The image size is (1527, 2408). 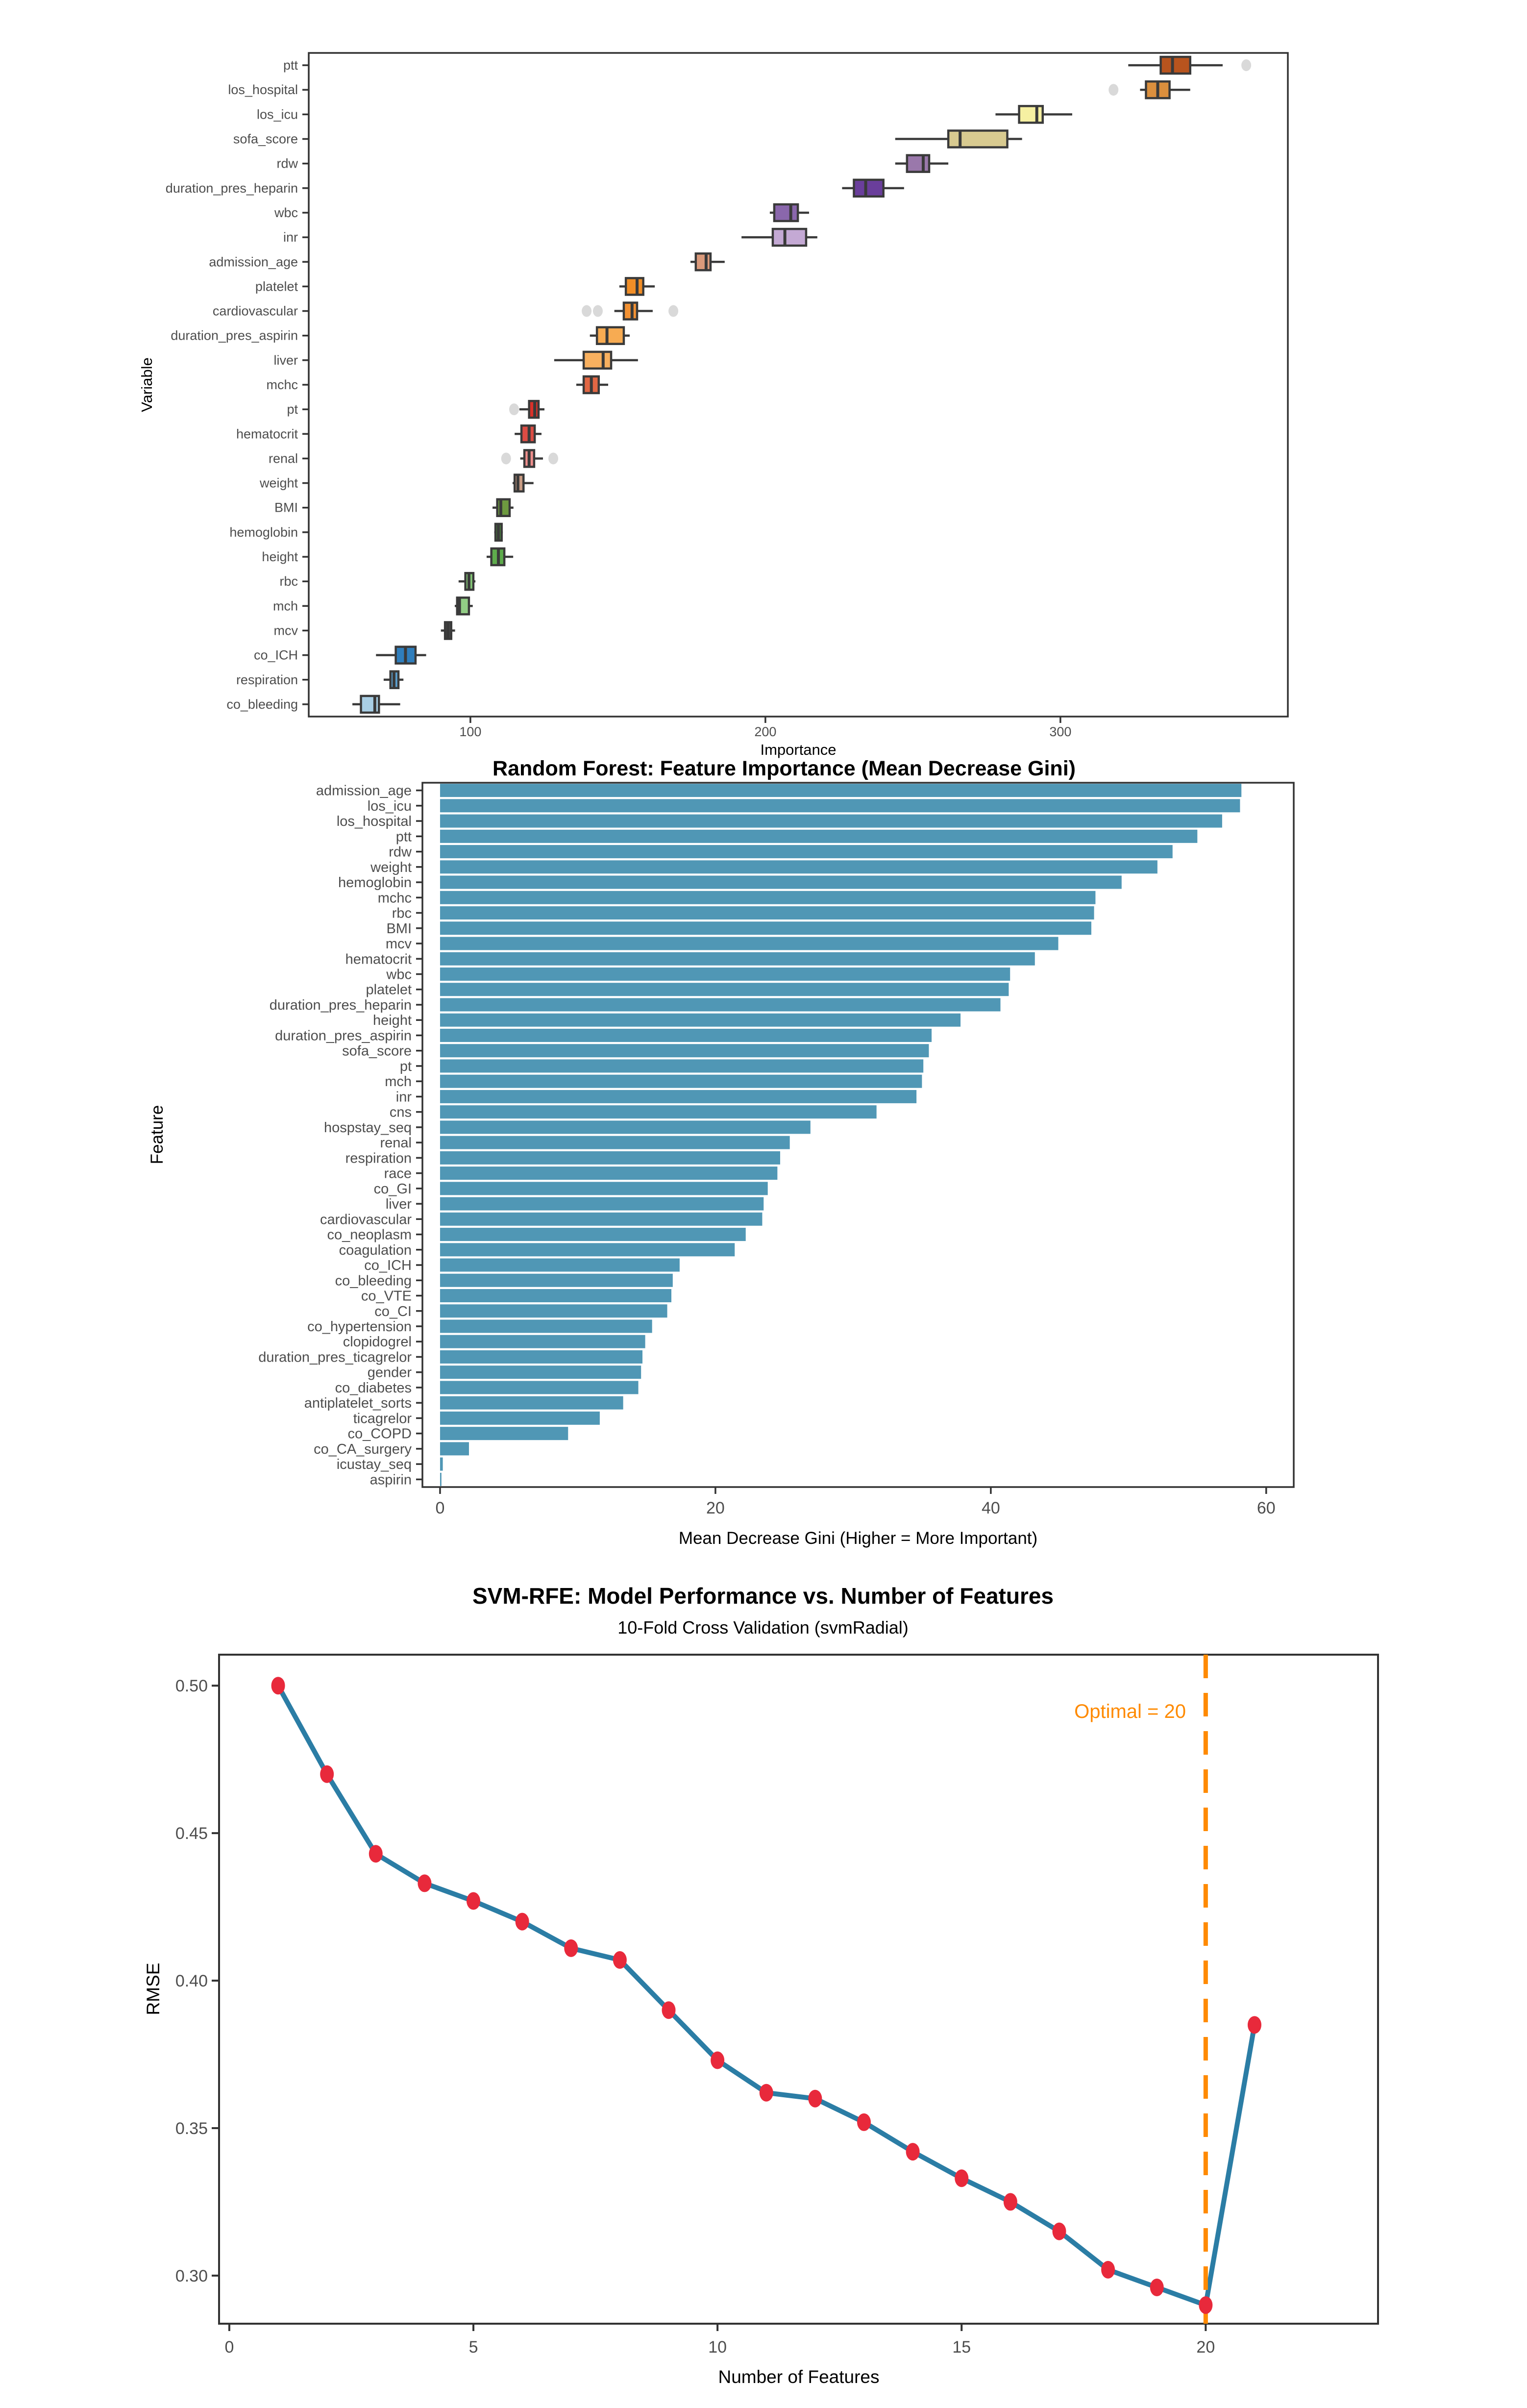 I want to click on y-axis-title: Feature, so click(x=157, y=1135).